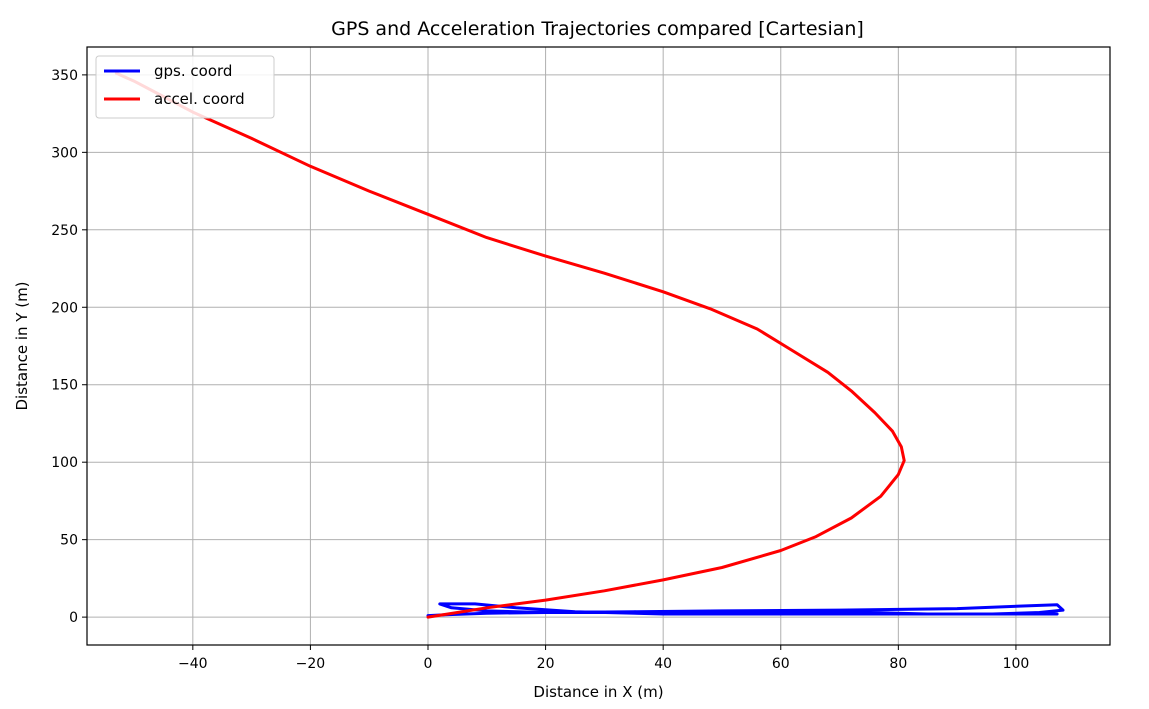 The width and height of the screenshot is (1149, 709). Describe the element at coordinates (193, 664) in the screenshot. I see `x-tick-label: −40` at that location.